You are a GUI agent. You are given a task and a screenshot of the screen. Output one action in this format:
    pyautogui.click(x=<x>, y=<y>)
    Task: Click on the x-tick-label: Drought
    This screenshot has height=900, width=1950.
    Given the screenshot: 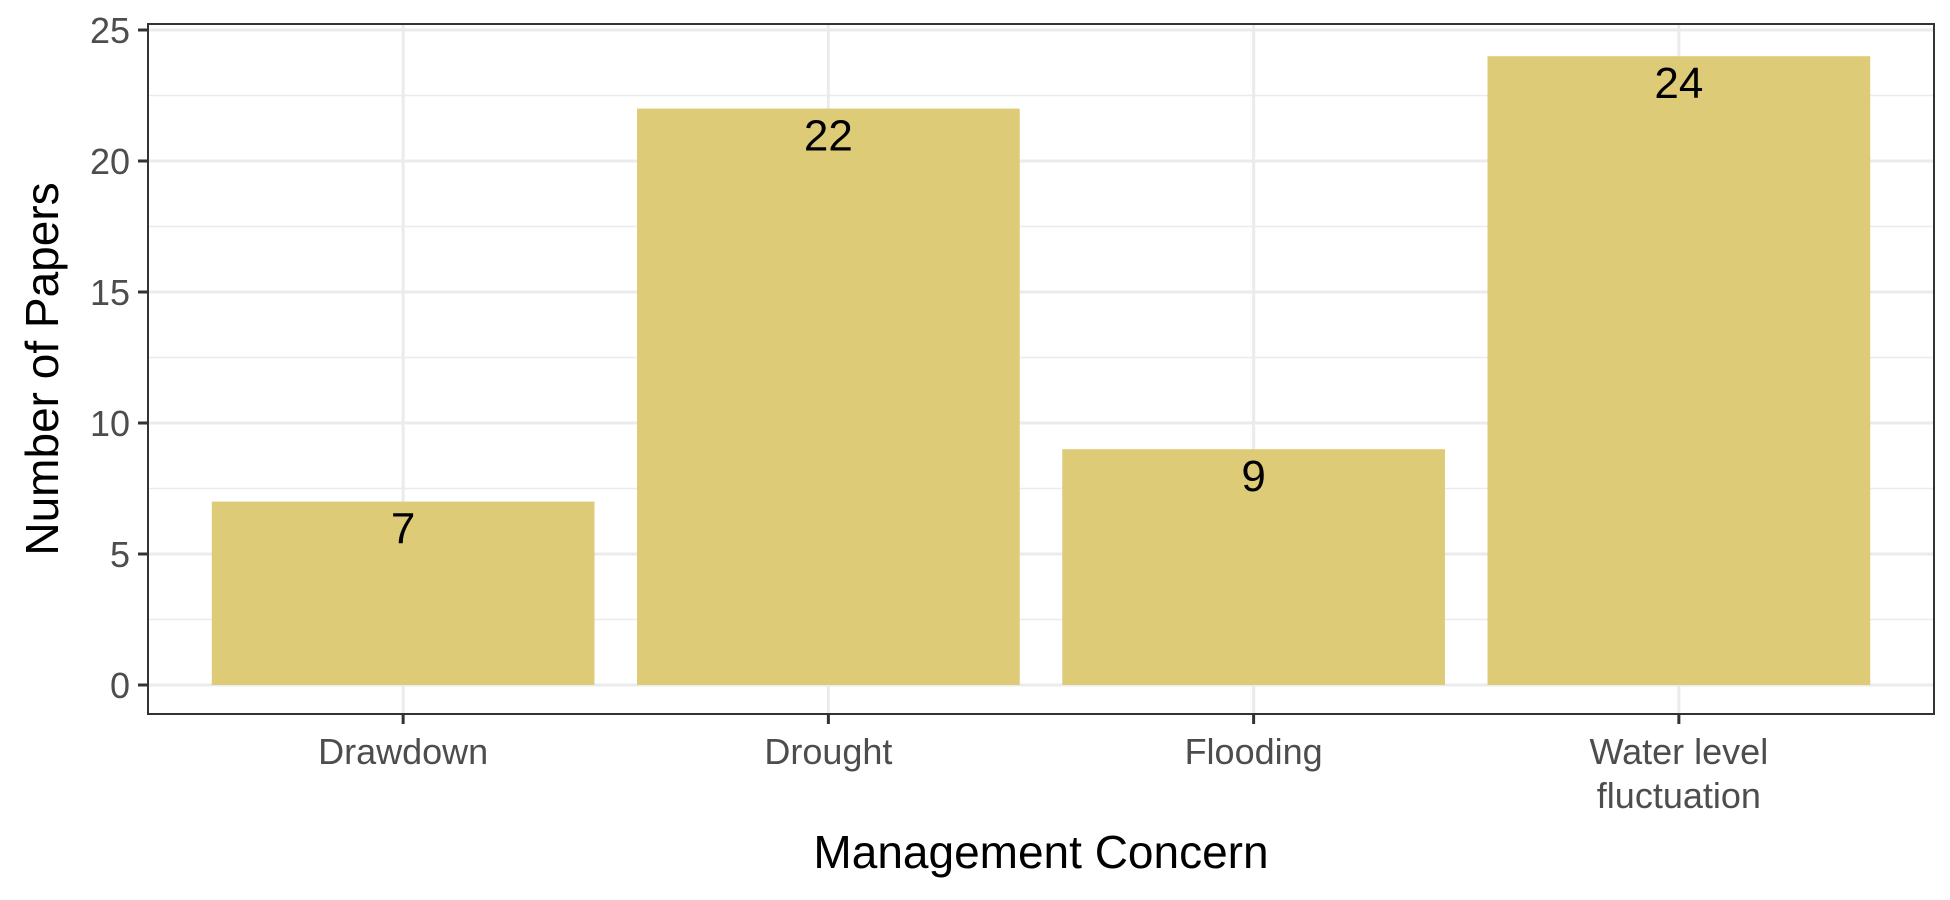 What is the action you would take?
    pyautogui.click(x=828, y=751)
    